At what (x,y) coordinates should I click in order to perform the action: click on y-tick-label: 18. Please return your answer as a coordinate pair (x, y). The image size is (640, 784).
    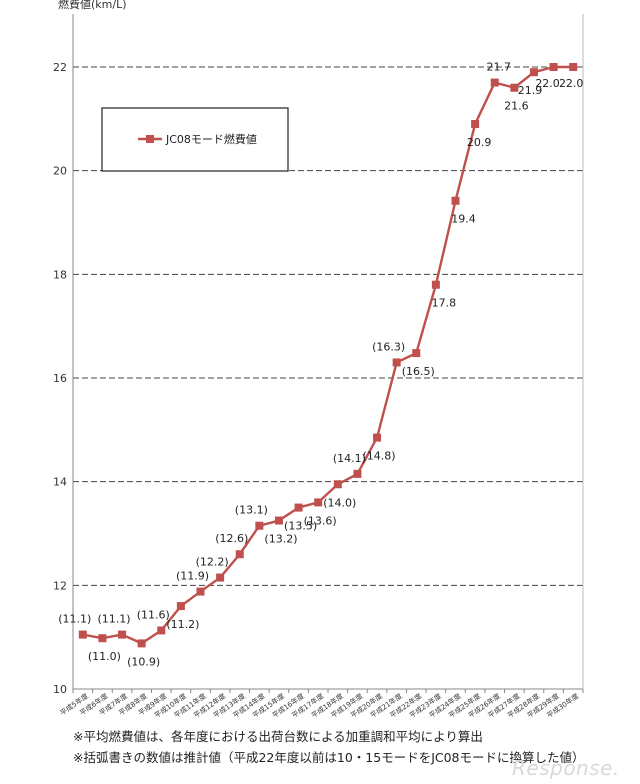
    Looking at the image, I should click on (60, 274).